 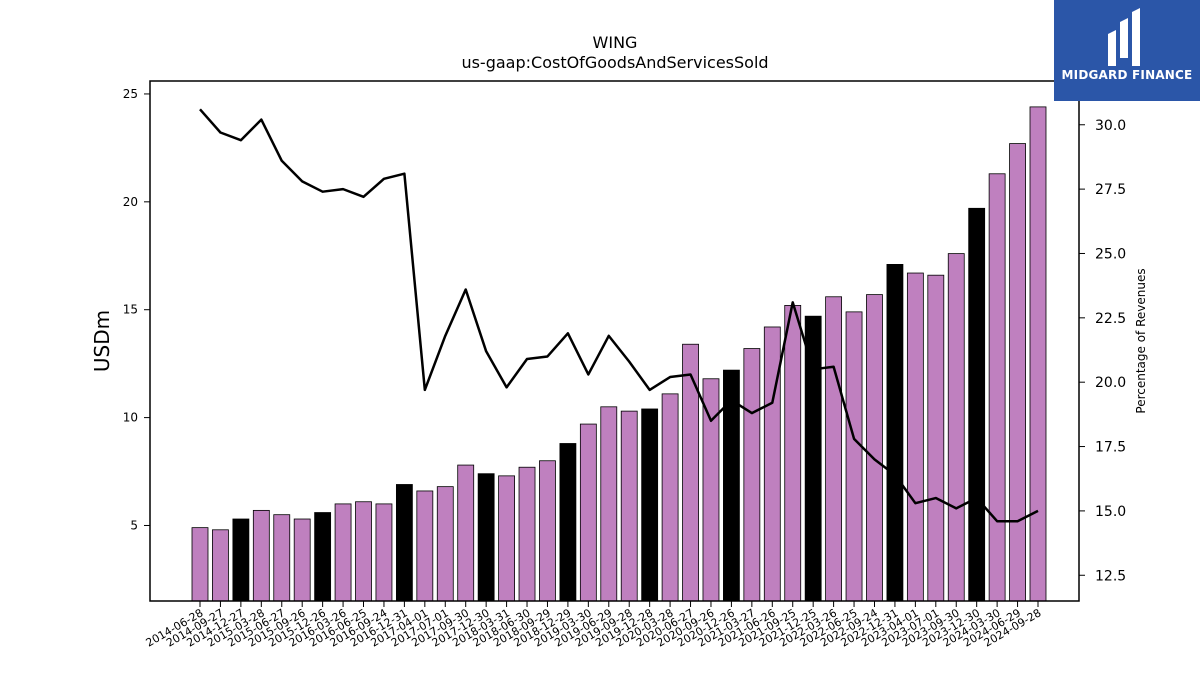 I want to click on y-tick-label: 25, so click(x=130, y=94).